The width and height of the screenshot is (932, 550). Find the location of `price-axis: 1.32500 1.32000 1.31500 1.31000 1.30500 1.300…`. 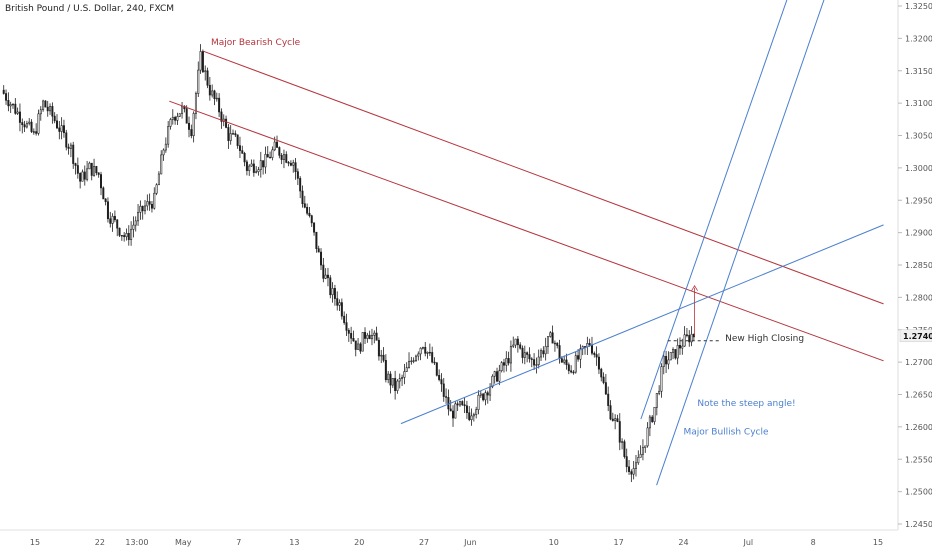

price-axis: 1.32500 1.32000 1.31500 1.31000 1.30500 1.300… is located at coordinates (915, 265).